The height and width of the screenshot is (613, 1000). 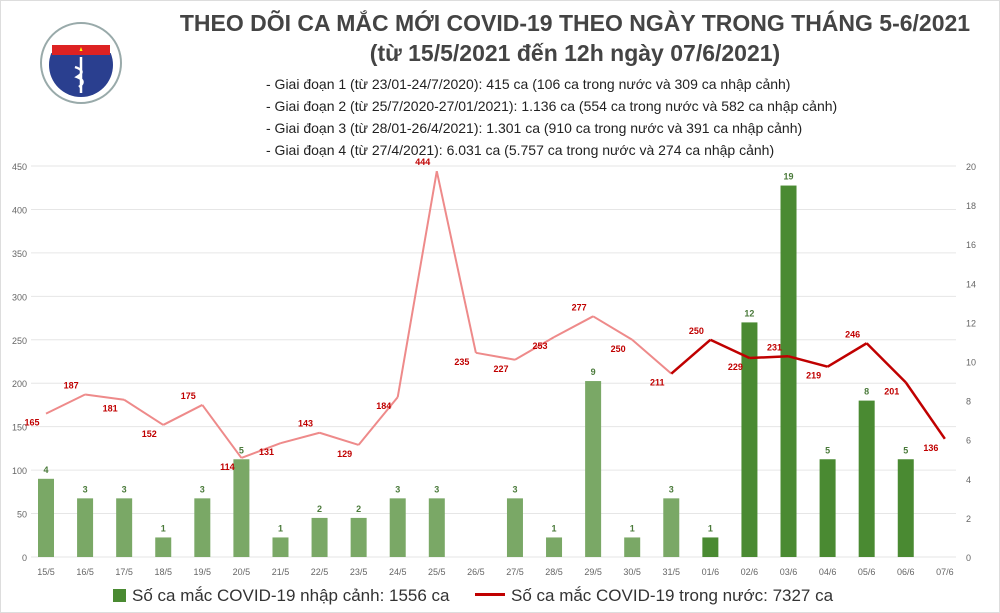 I want to click on y-left-tick-label: 300, so click(x=19, y=297).